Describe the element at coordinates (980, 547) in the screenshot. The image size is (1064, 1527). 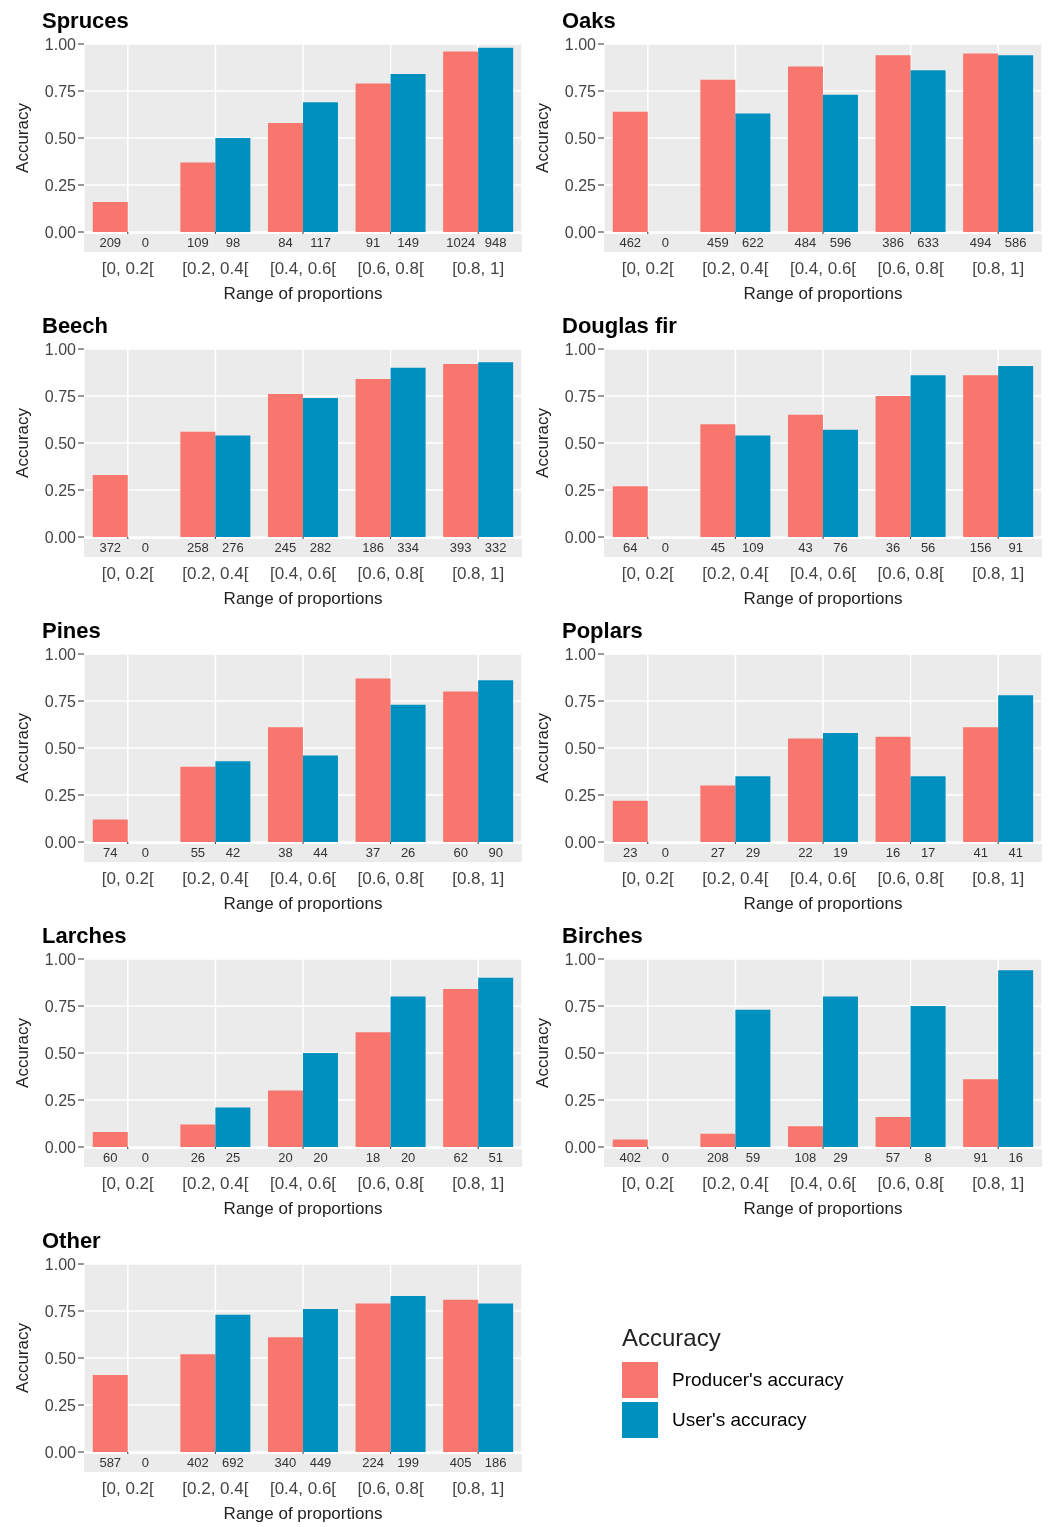
I see `text: 156` at that location.